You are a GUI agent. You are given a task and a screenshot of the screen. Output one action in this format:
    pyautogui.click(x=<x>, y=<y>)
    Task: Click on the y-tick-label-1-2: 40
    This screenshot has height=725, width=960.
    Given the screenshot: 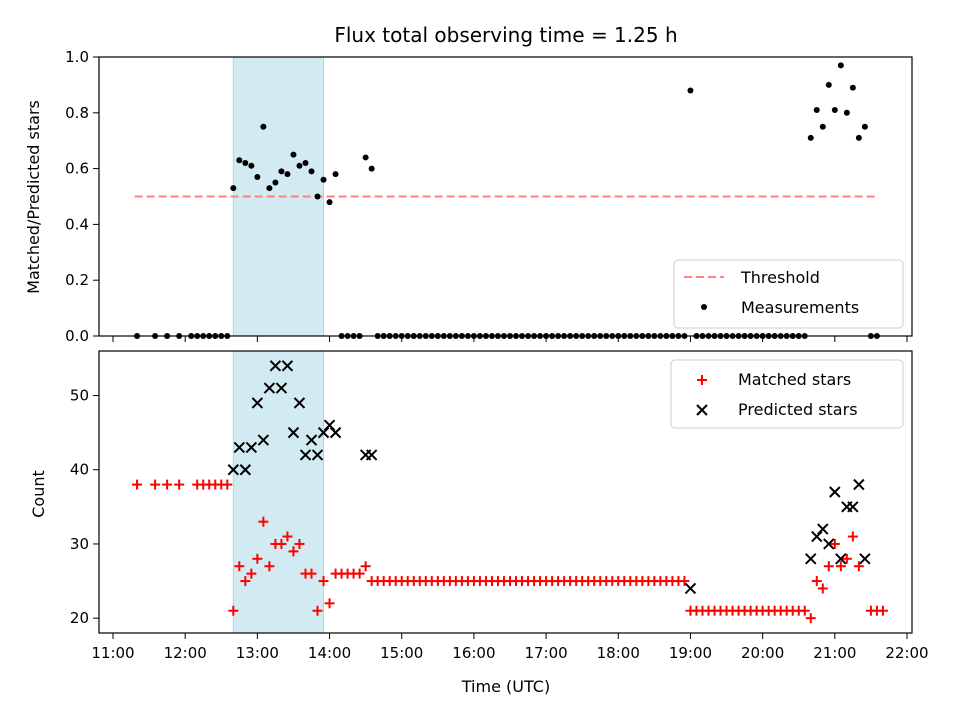 What is the action you would take?
    pyautogui.click(x=79, y=470)
    